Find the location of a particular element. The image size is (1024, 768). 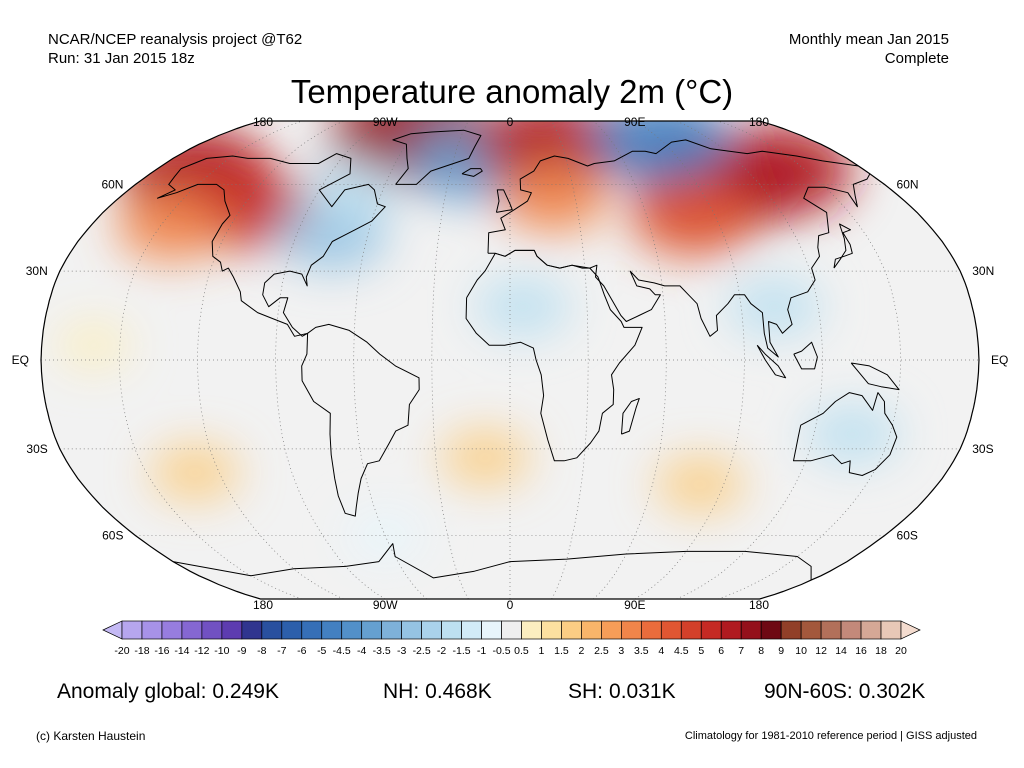

lat-label-right: 30N is located at coordinates (983, 271).